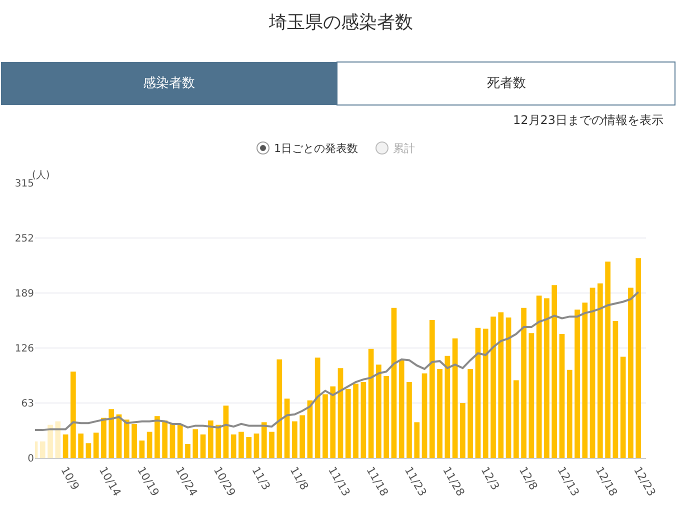  I want to click on text: 累計, so click(404, 148).